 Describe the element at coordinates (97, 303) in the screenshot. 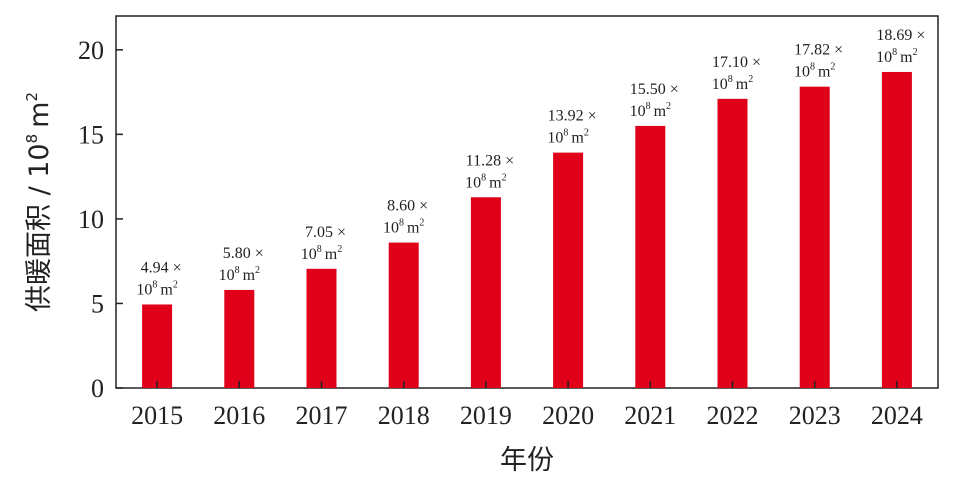

I see `y-tick-label: 5` at that location.